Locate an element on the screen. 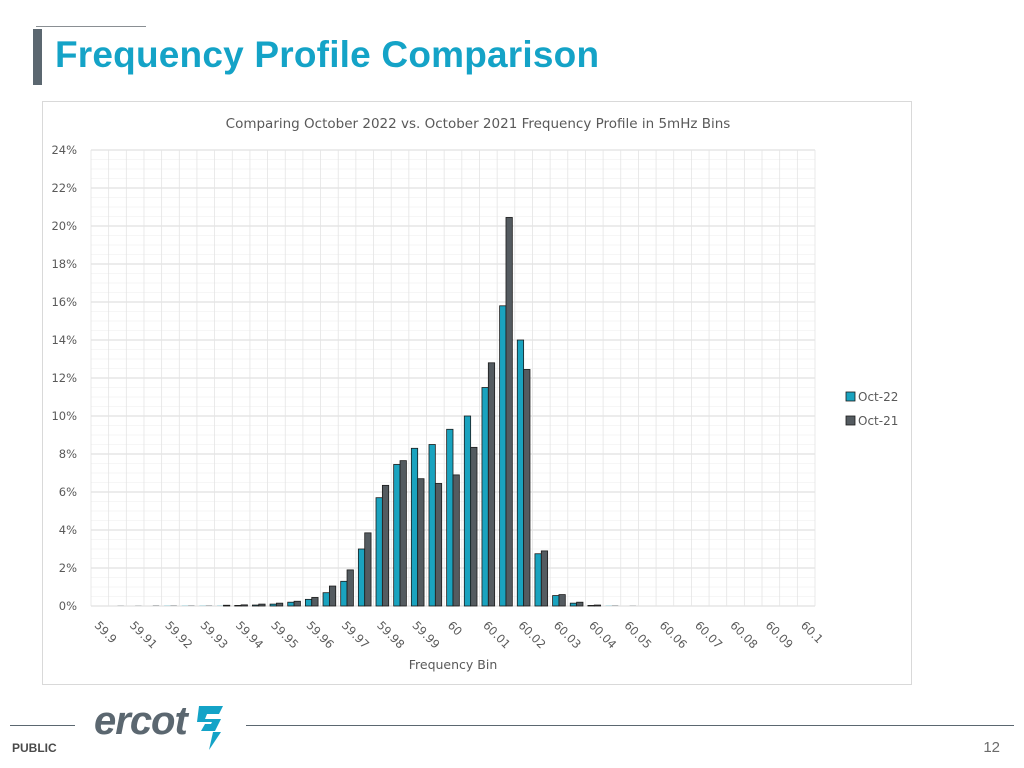  y-tick-label: 4% is located at coordinates (68, 530).